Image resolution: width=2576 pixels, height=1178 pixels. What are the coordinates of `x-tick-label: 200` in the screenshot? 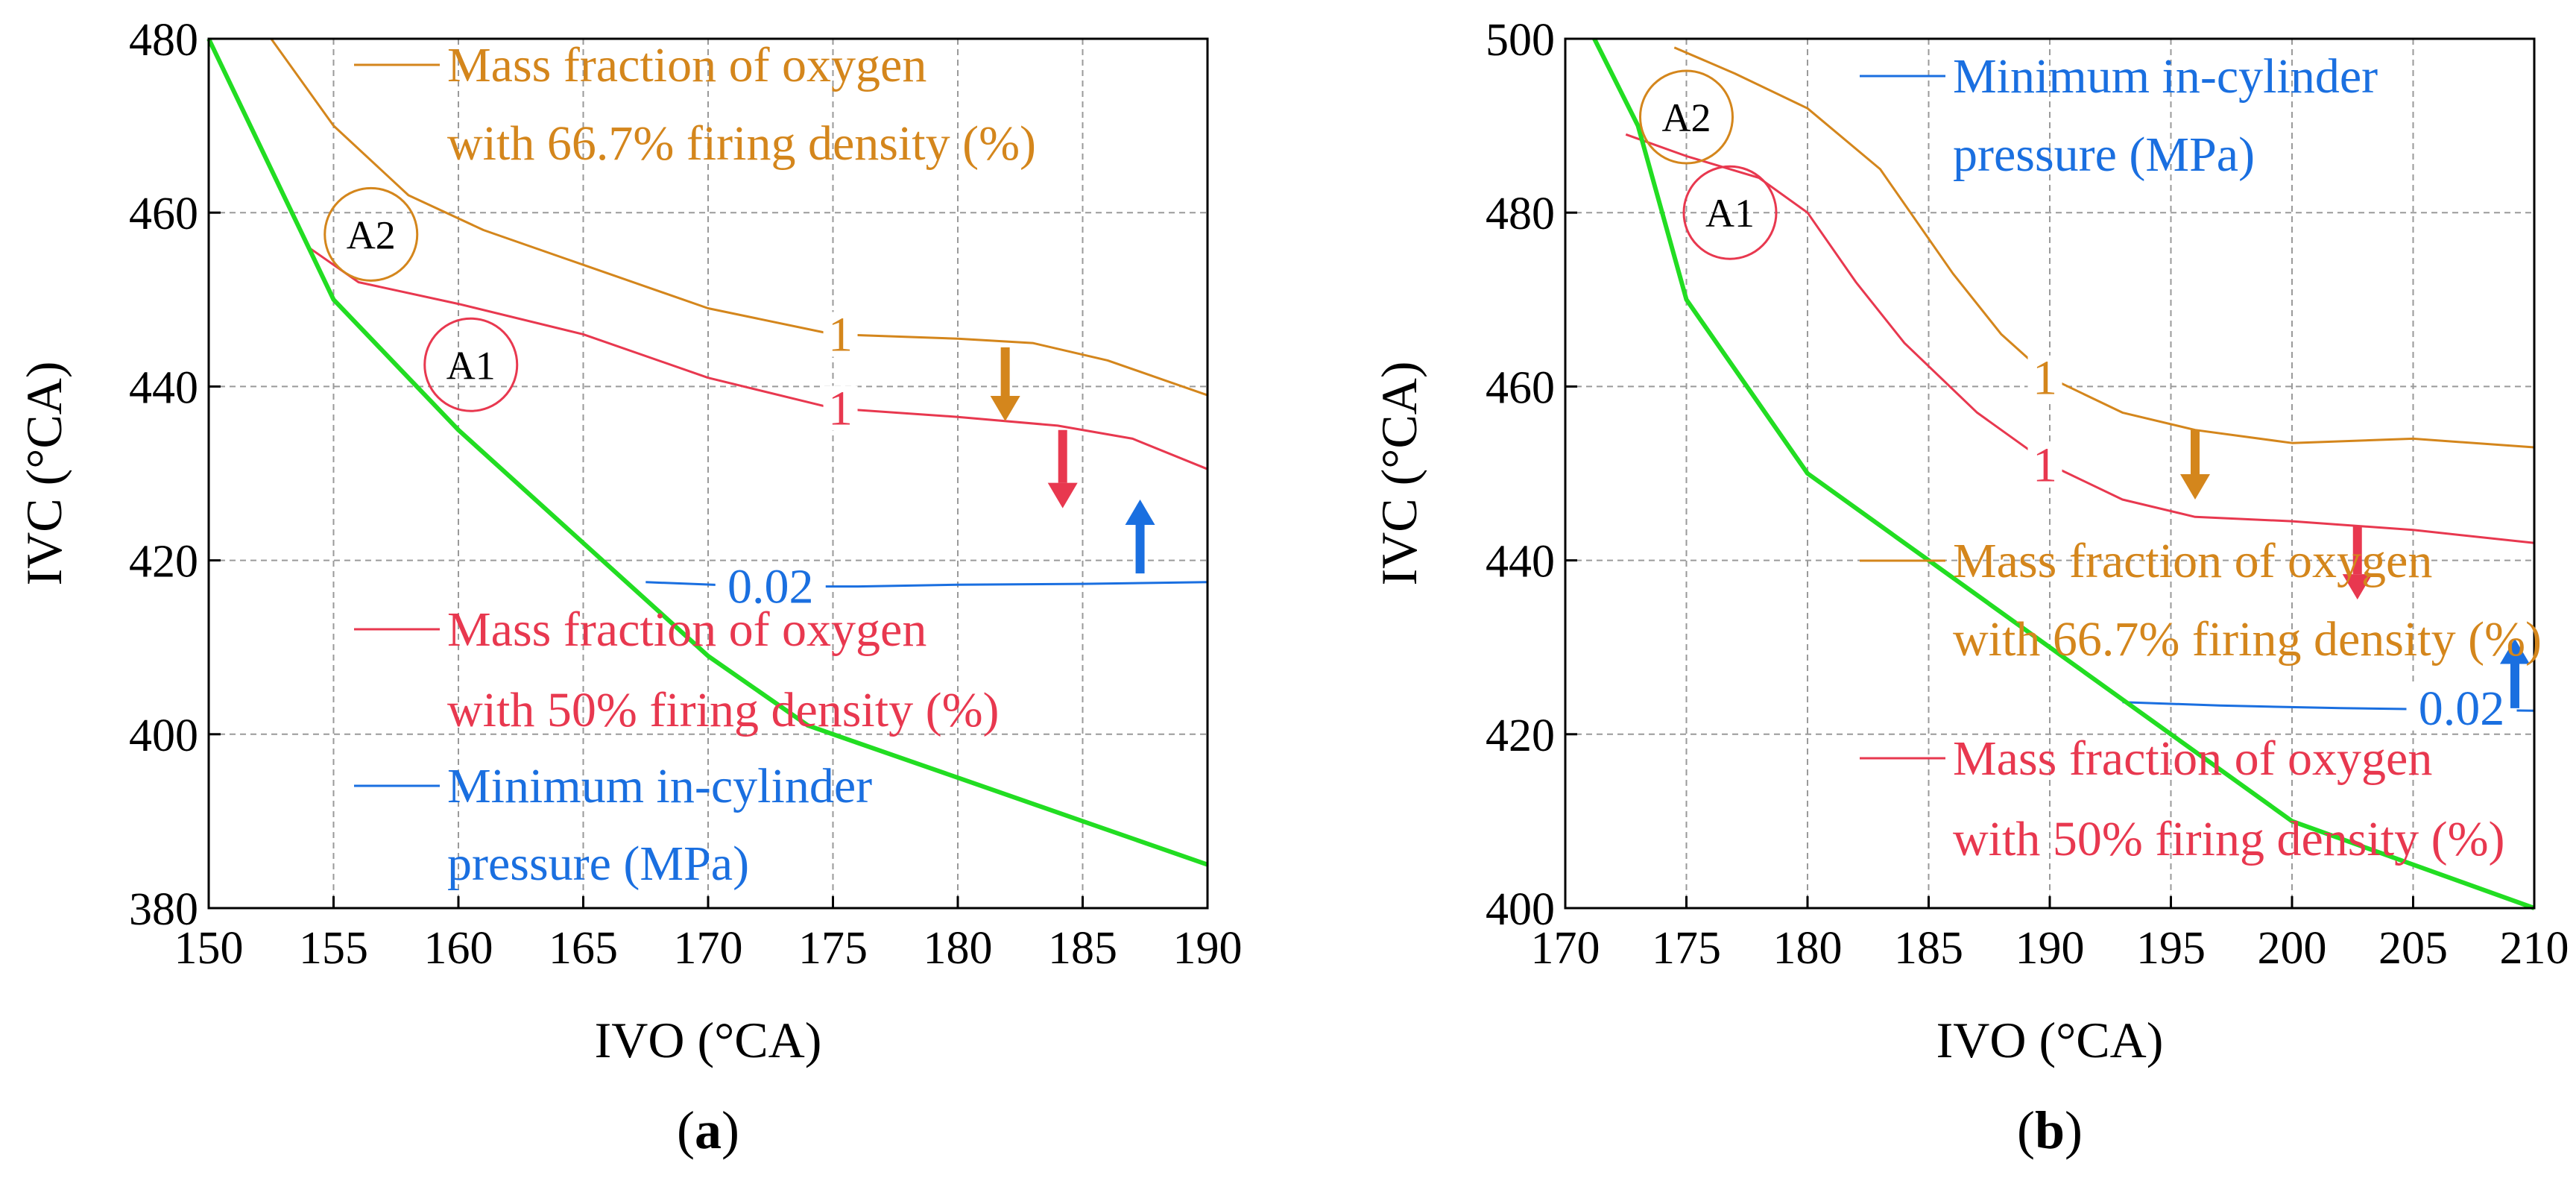 It's located at (2292, 948).